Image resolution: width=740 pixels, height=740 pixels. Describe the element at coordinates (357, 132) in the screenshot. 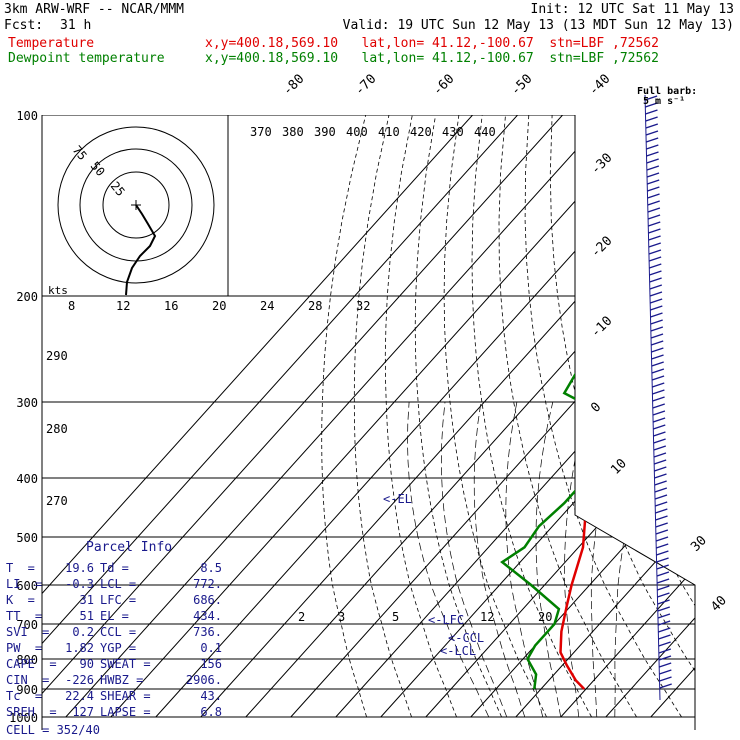

I see `theta-label: 400` at that location.